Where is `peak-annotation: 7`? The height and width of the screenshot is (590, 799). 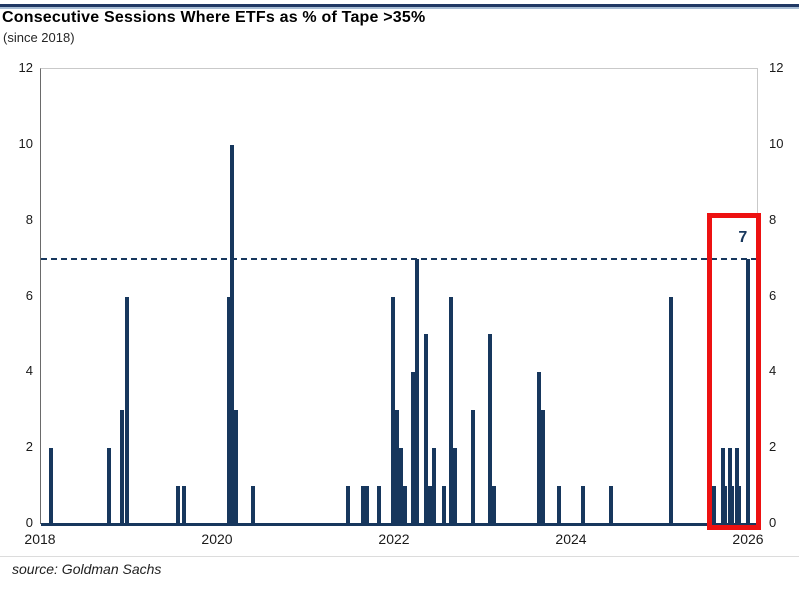
peak-annotation: 7 is located at coordinates (743, 237).